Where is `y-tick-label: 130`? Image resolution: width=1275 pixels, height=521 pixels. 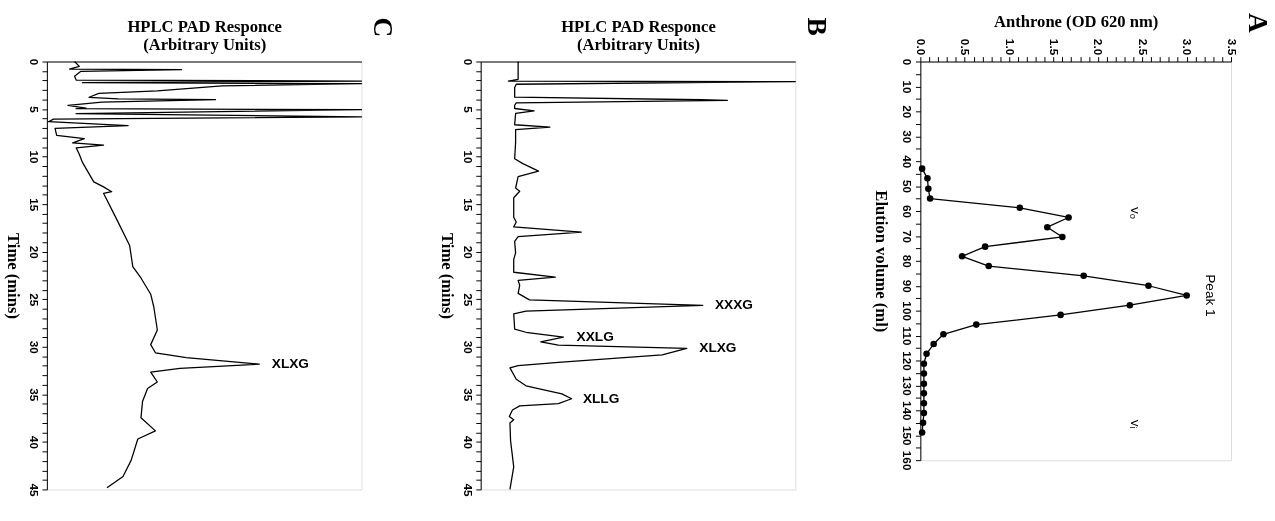
y-tick-label: 130 is located at coordinates (908, 386).